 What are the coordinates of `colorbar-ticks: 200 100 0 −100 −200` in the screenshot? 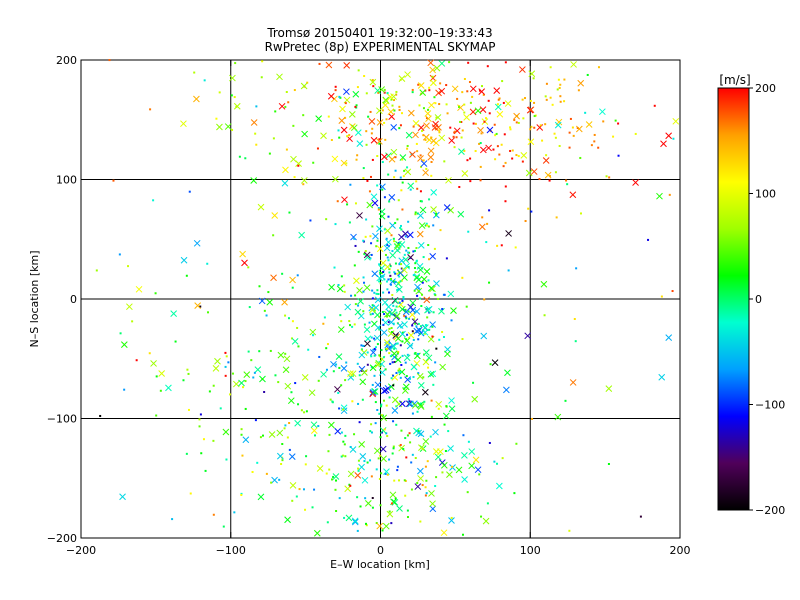 It's located at (751, 299).